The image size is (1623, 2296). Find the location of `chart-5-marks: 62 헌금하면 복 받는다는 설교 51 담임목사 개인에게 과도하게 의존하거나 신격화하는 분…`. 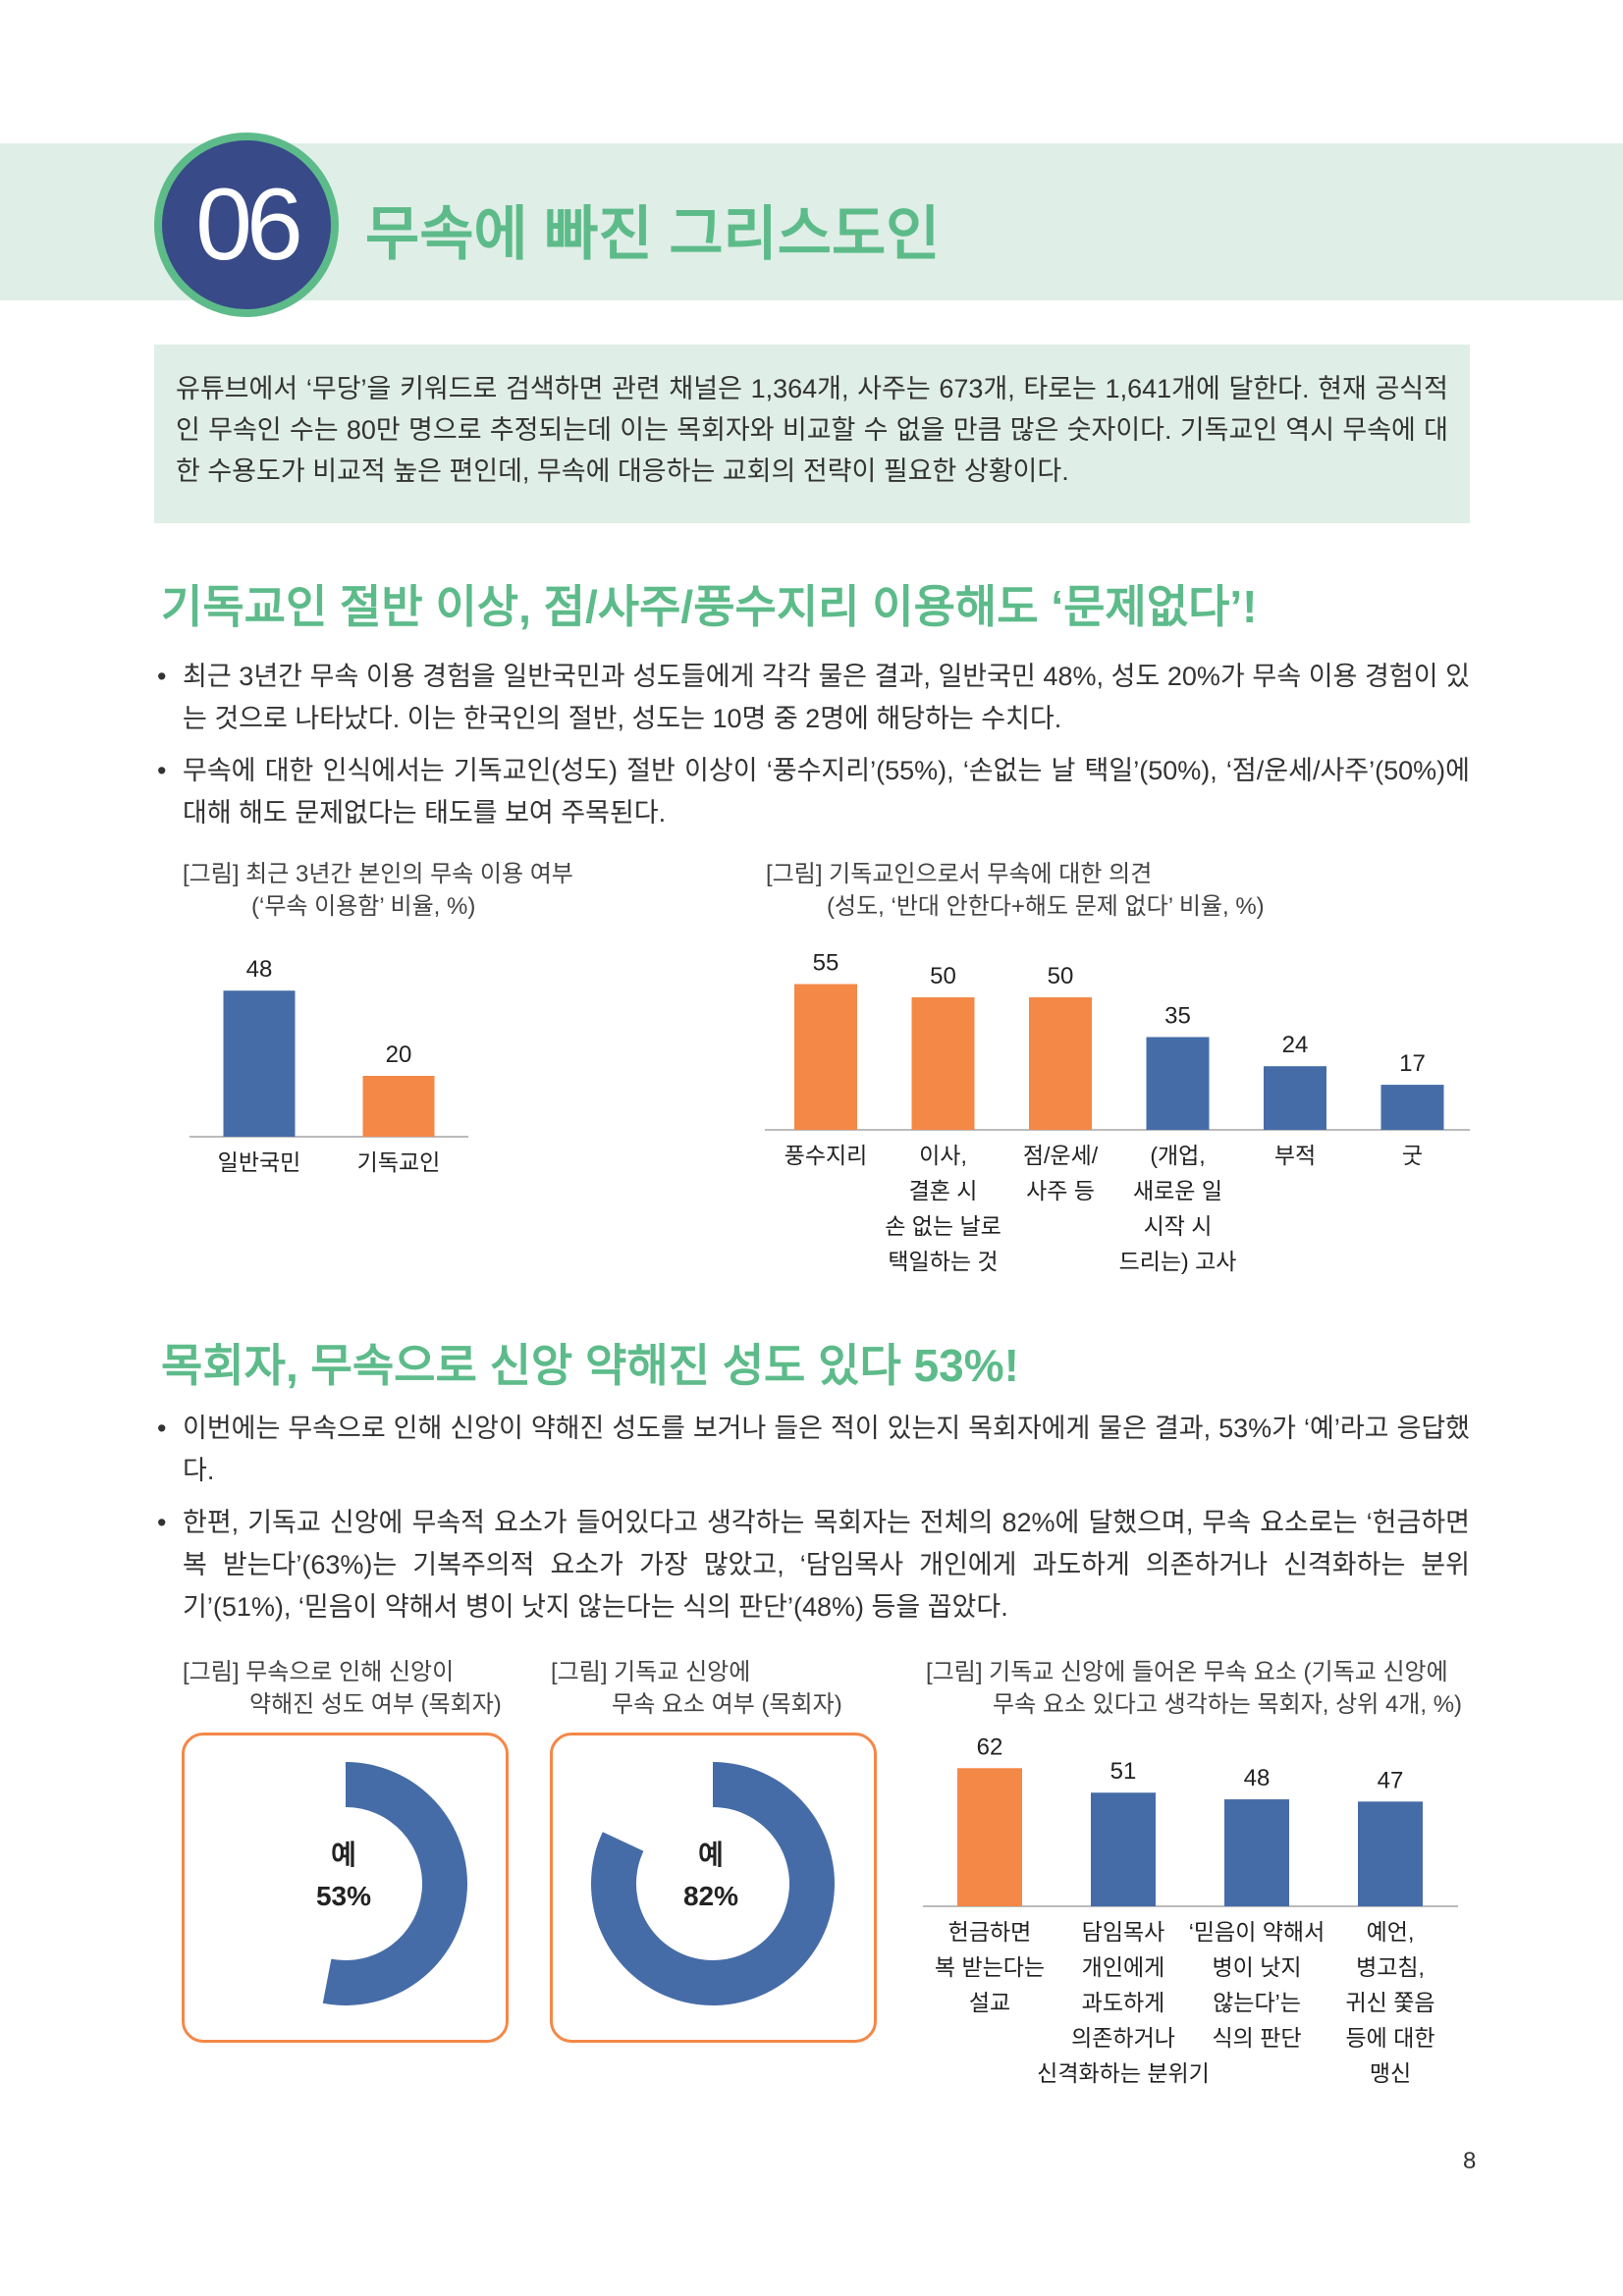

chart-5-marks: 62 헌금하면 복 받는다는 설교 51 담임목사 개인에게 과도하게 의존하거나 신격화하는 분… is located at coordinates (1190, 1910).